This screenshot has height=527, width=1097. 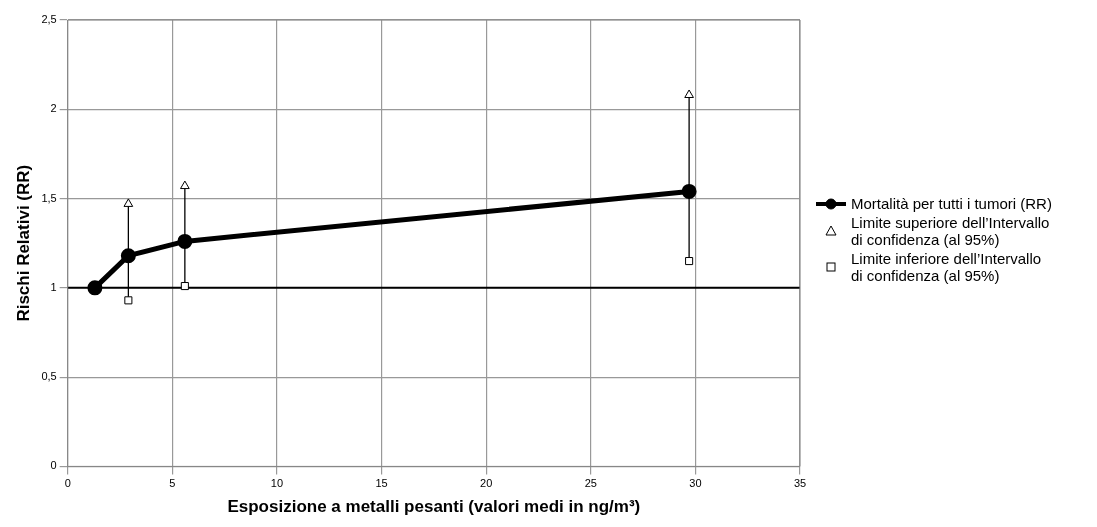 What do you see at coordinates (695, 483) in the screenshot?
I see `x-tick-label: 30` at bounding box center [695, 483].